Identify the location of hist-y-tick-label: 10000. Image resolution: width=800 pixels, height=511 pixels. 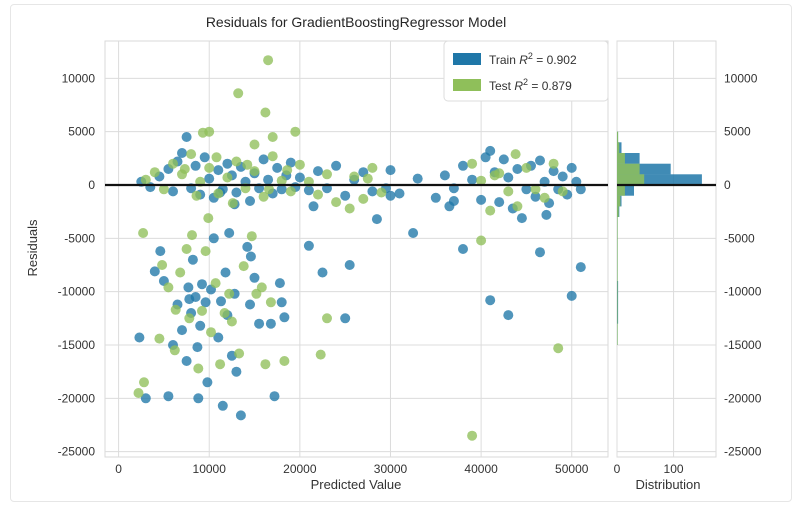
(741, 78).